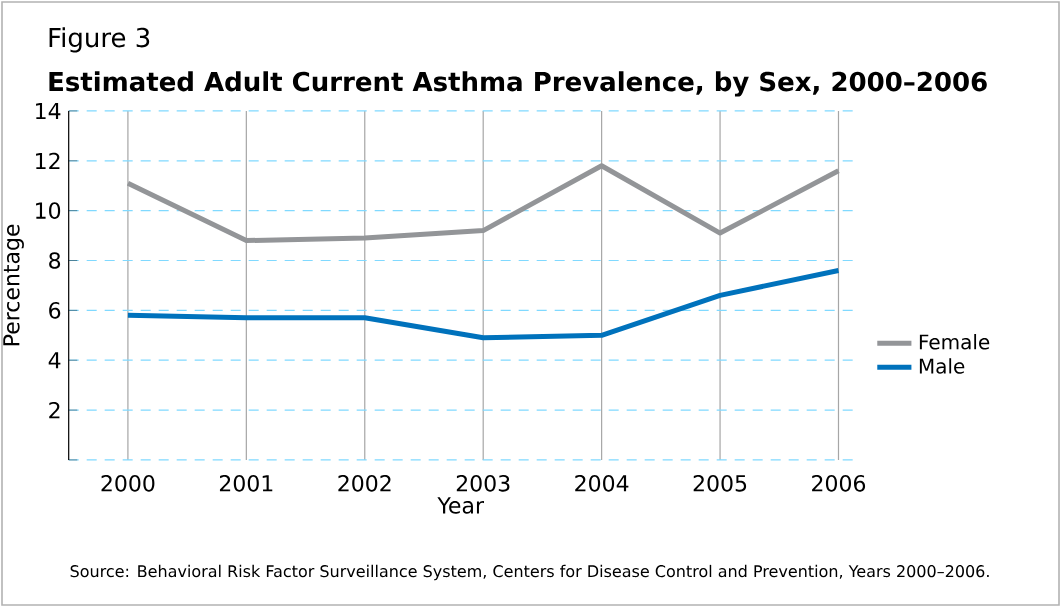 The width and height of the screenshot is (1061, 607). I want to click on chart-title: Figure 3, so click(99, 40).